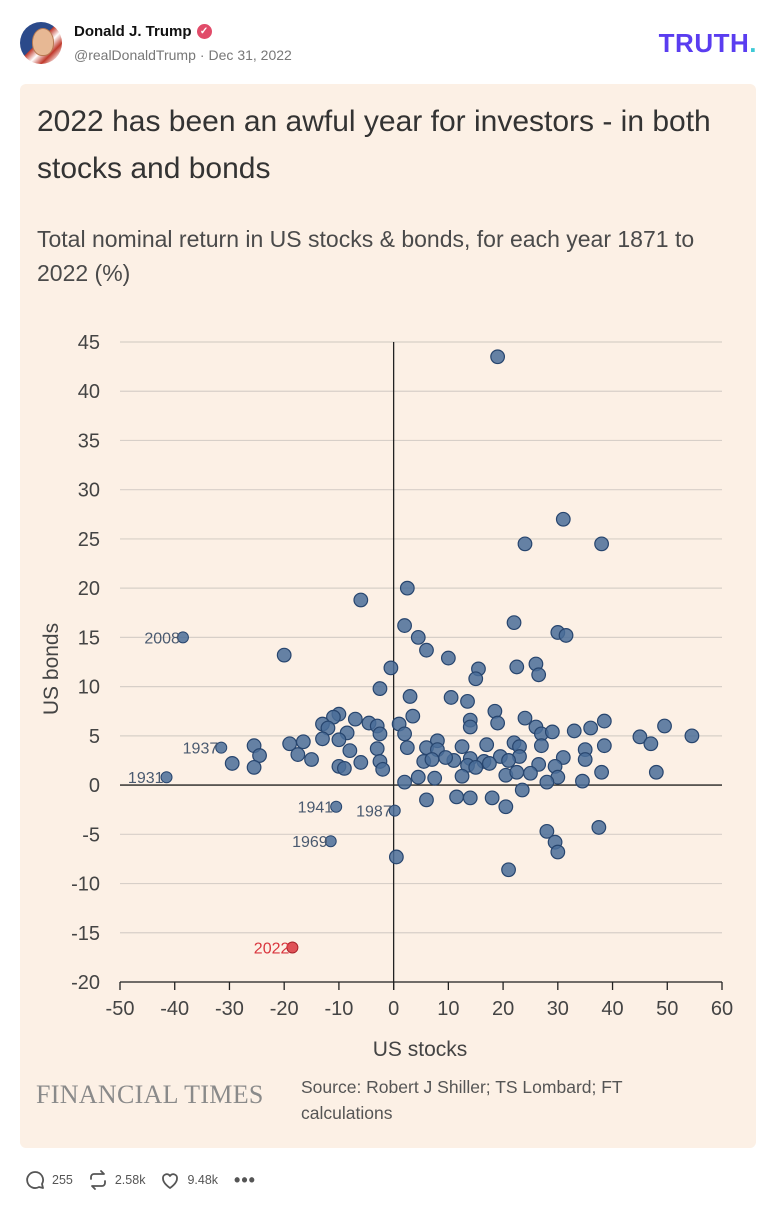 The height and width of the screenshot is (1210, 777). Describe the element at coordinates (133, 31) in the screenshot. I see `author-name: Donald J. Trump` at that location.